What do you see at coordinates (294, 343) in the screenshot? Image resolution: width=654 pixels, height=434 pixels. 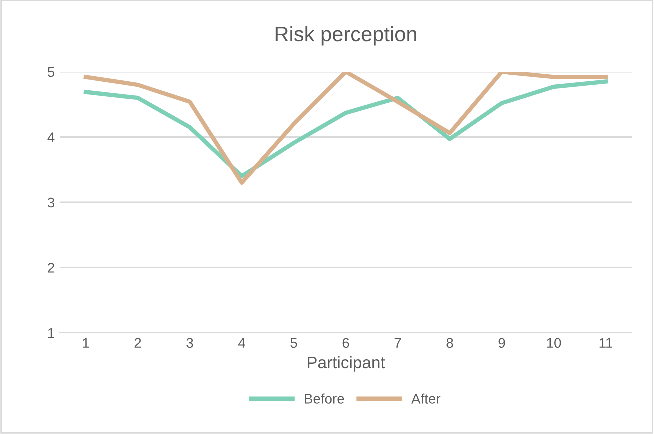 I see `x-tick-label: 5` at bounding box center [294, 343].